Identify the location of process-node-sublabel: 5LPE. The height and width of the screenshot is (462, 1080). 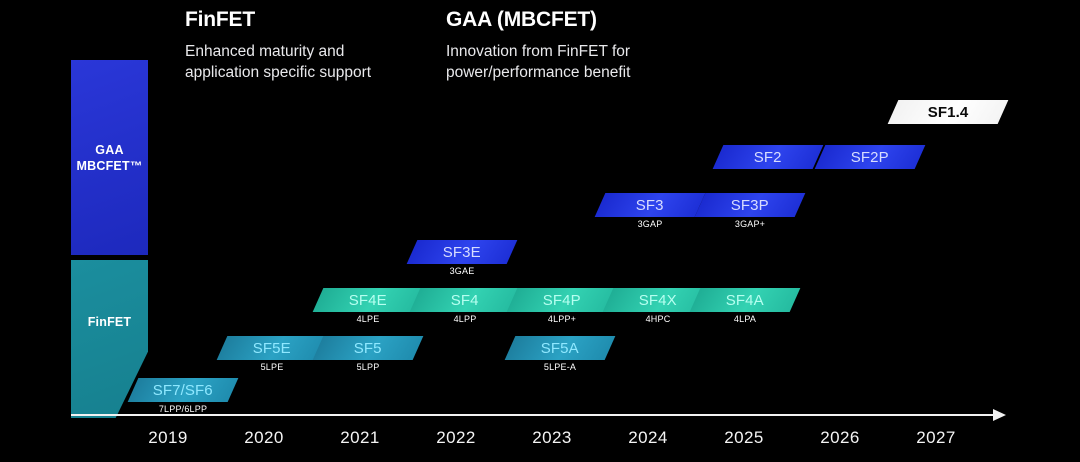
(272, 367).